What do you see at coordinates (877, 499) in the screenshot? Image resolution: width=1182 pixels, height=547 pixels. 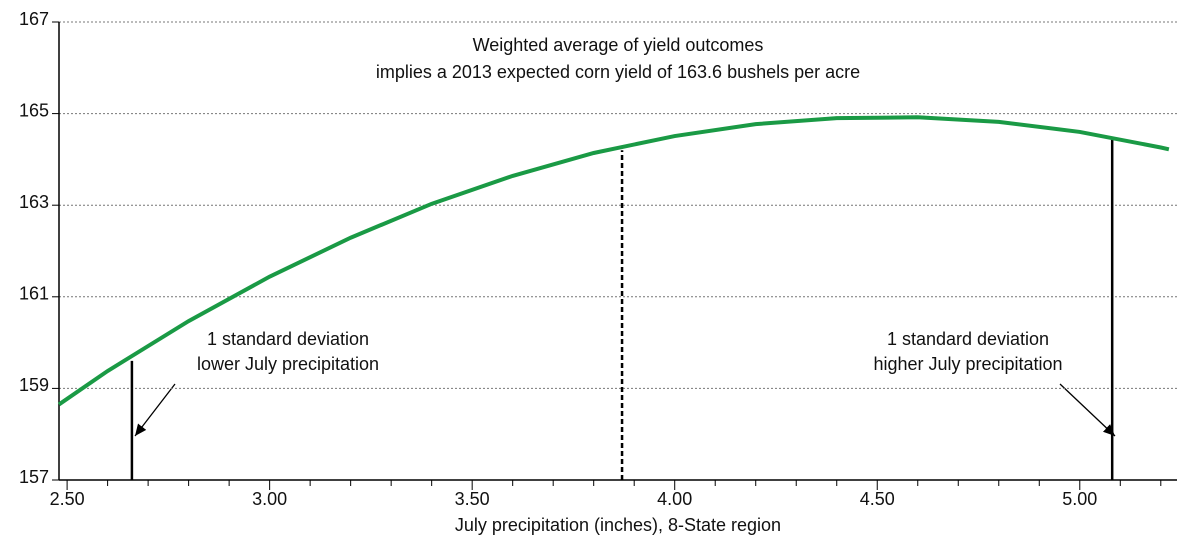 I see `x-tick-label: 4.50` at bounding box center [877, 499].